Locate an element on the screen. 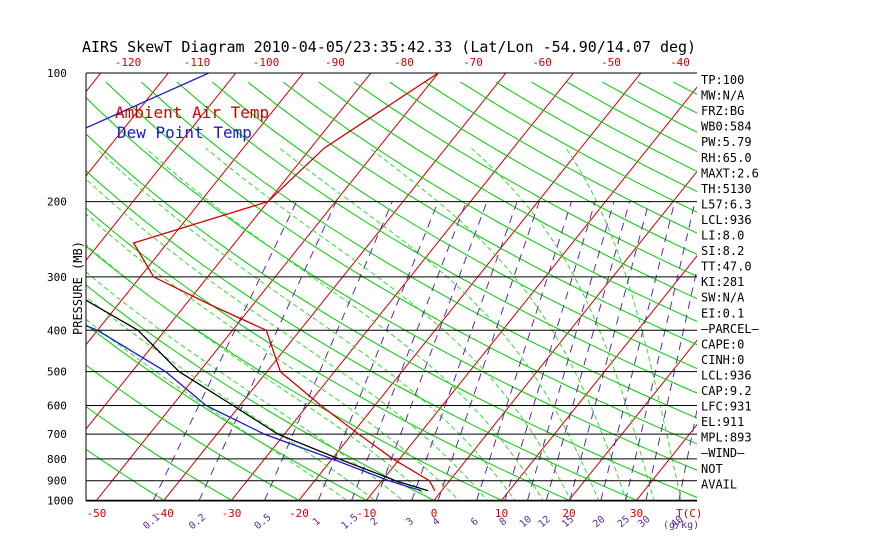  bottom-temp-tick-label: -10 is located at coordinates (367, 513).